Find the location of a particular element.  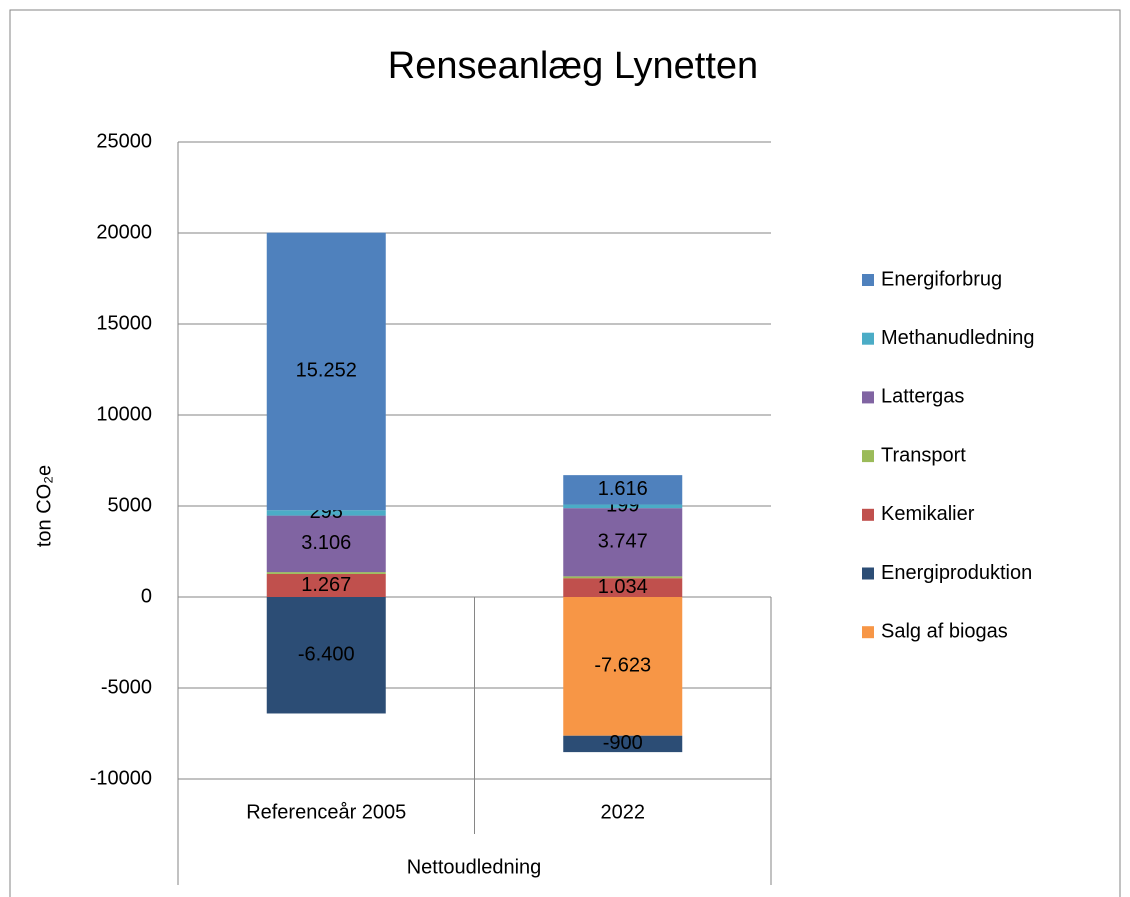

data-label: 3.747 is located at coordinates (623, 542).